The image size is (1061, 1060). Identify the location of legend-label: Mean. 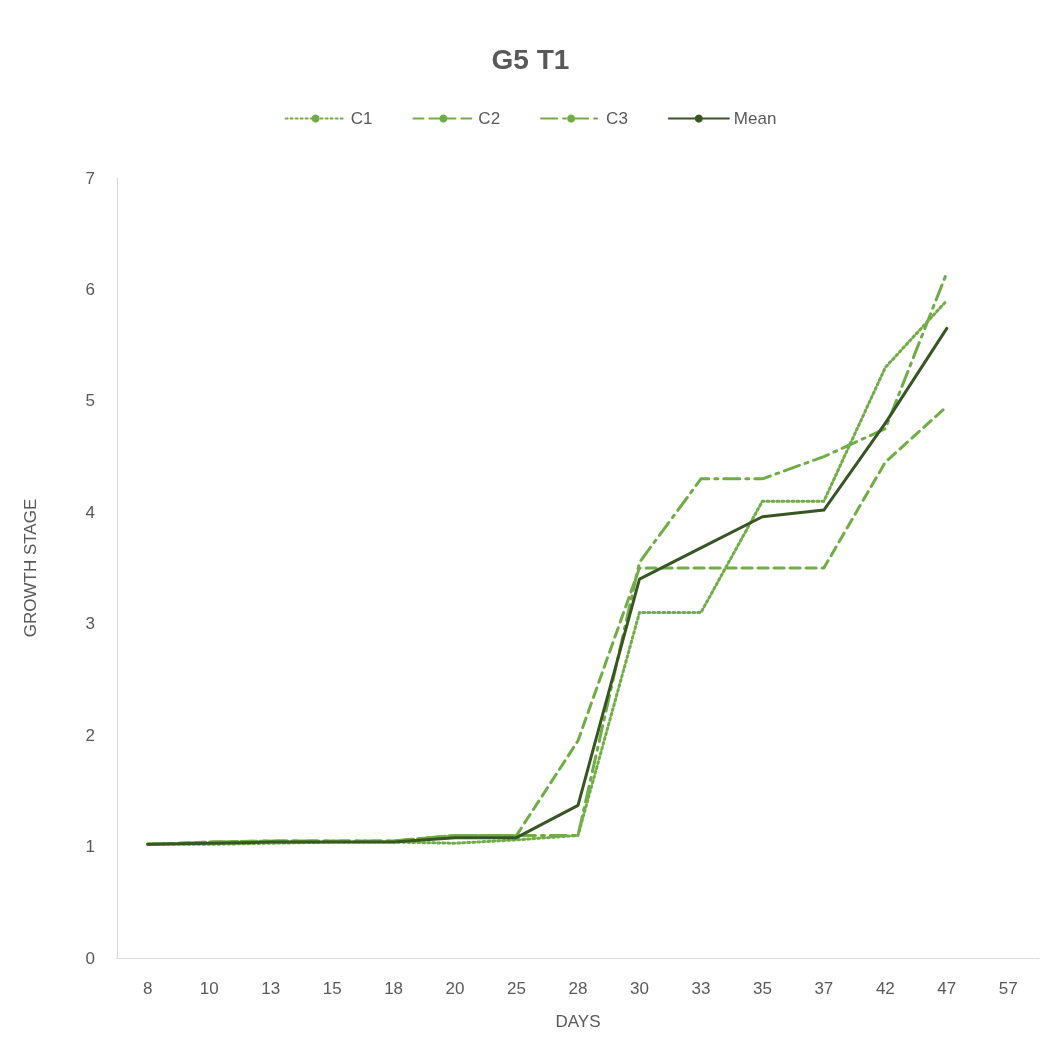
(755, 118).